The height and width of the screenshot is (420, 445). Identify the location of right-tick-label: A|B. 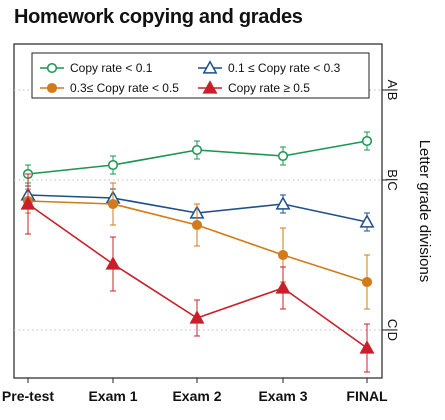
(392, 90).